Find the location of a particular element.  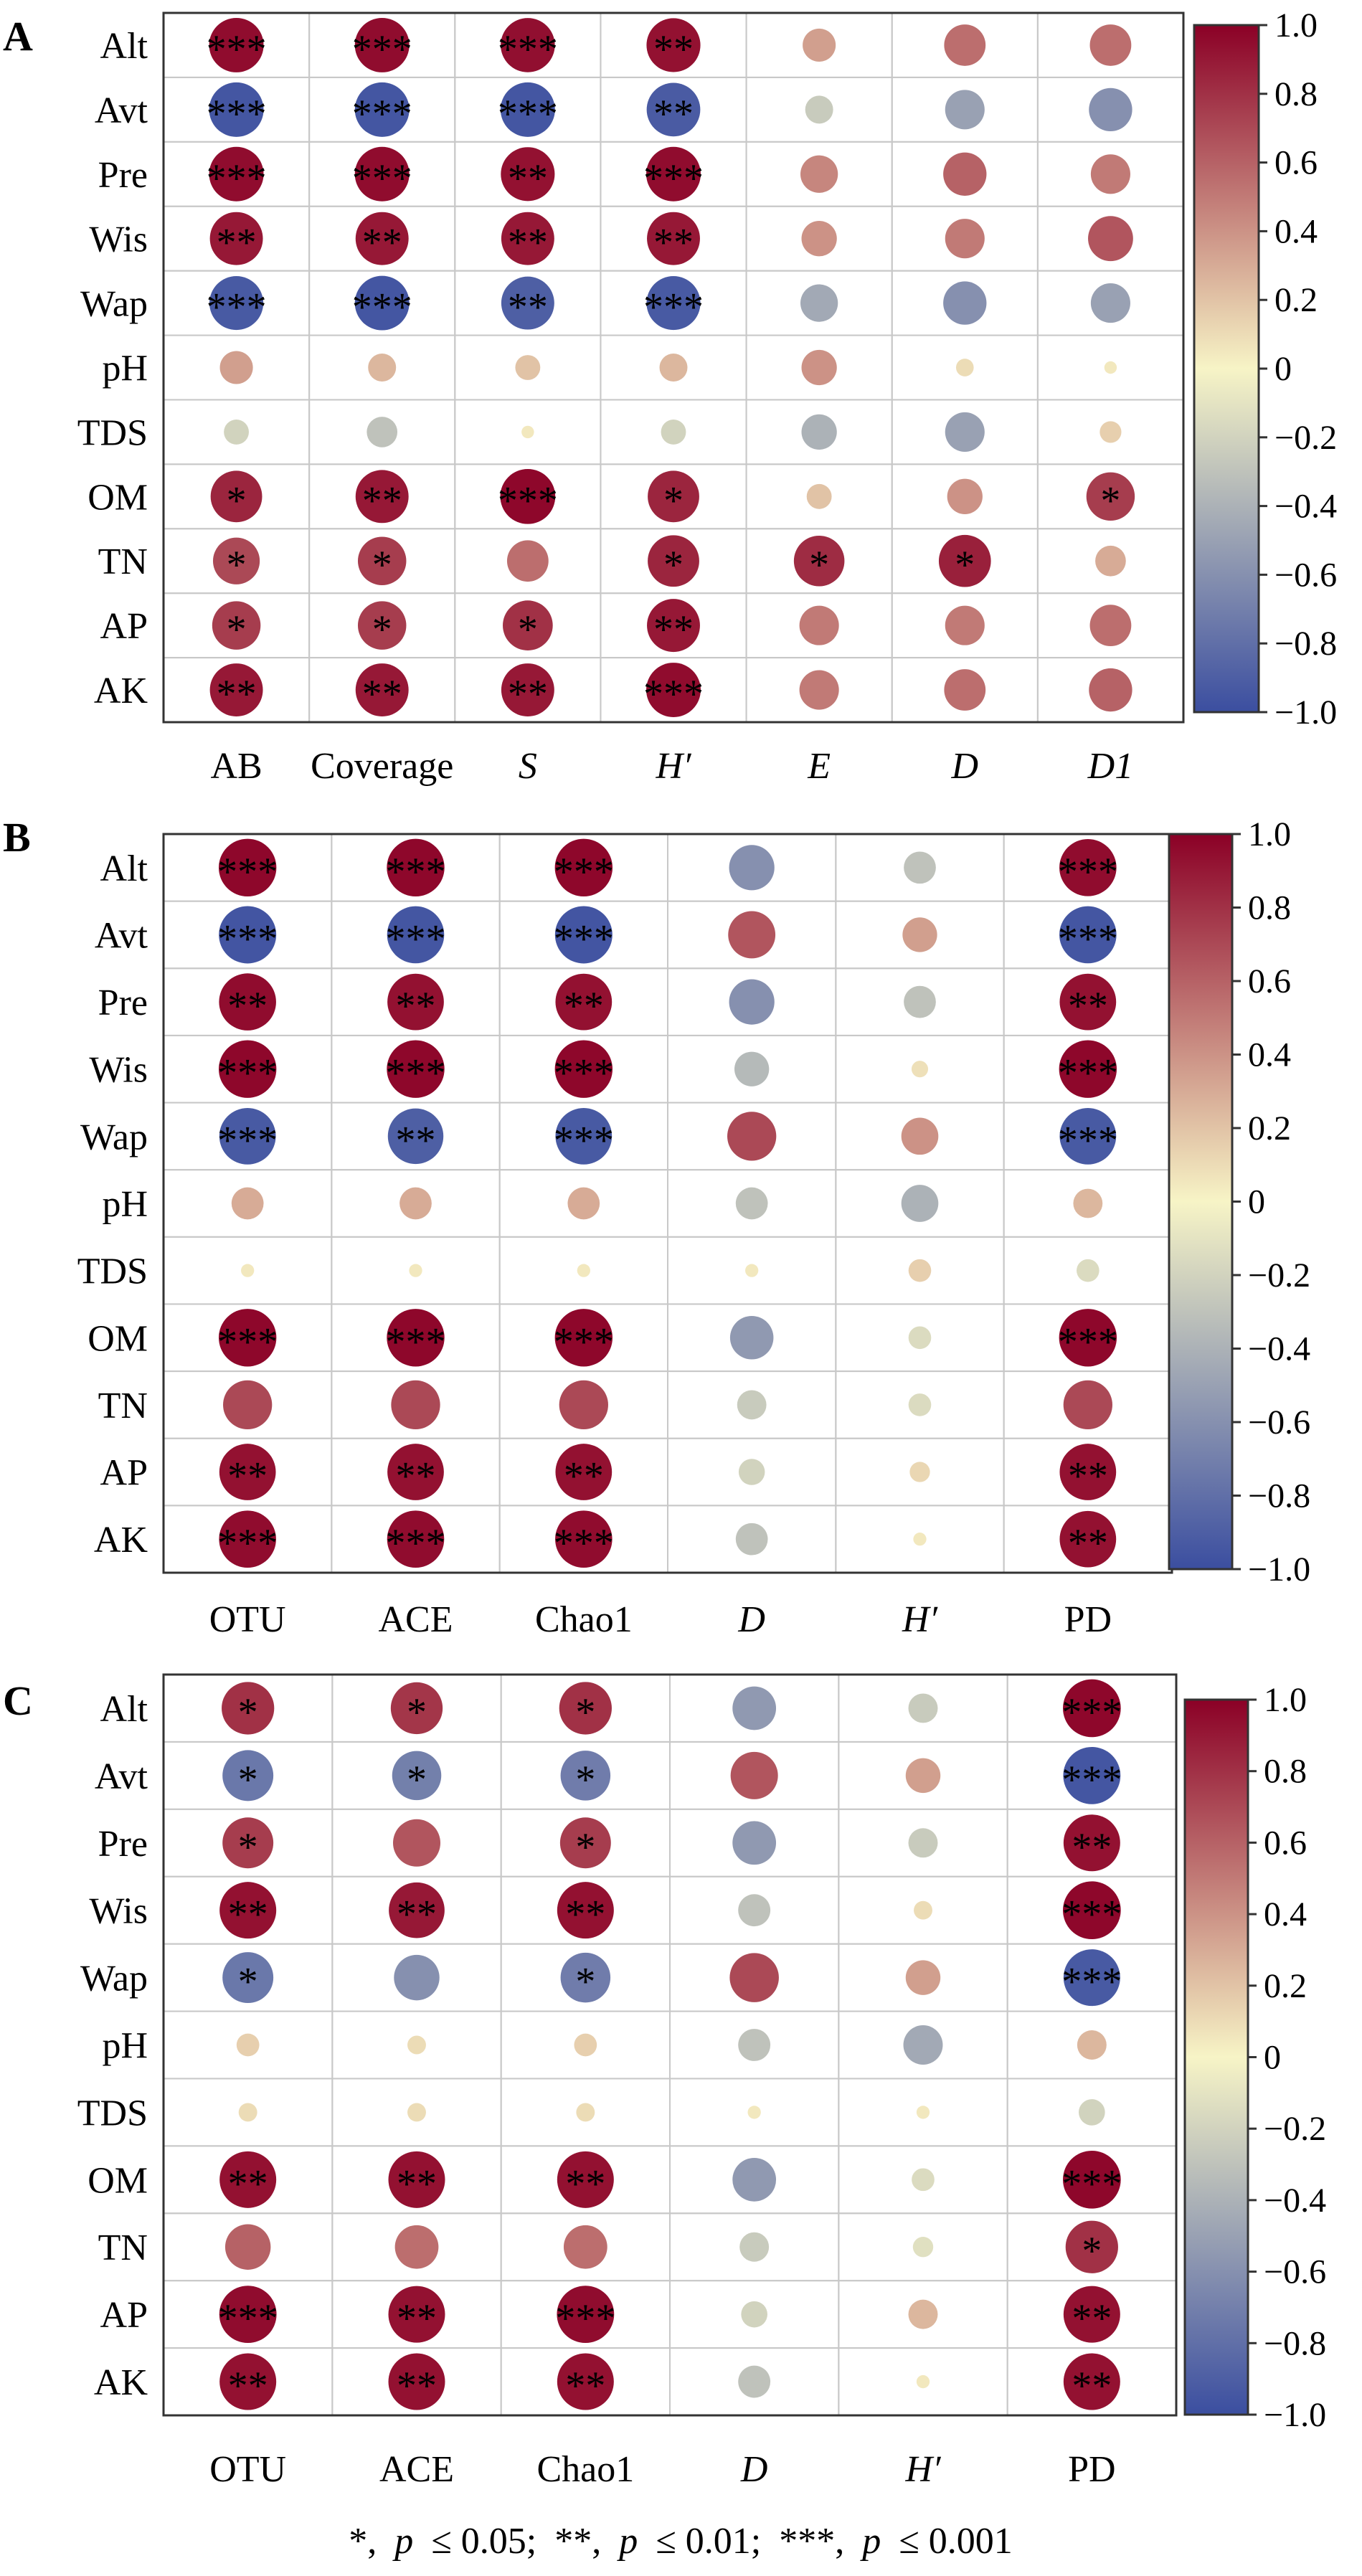

colorbar-tick-label: 0.4 is located at coordinates (1269, 1055).